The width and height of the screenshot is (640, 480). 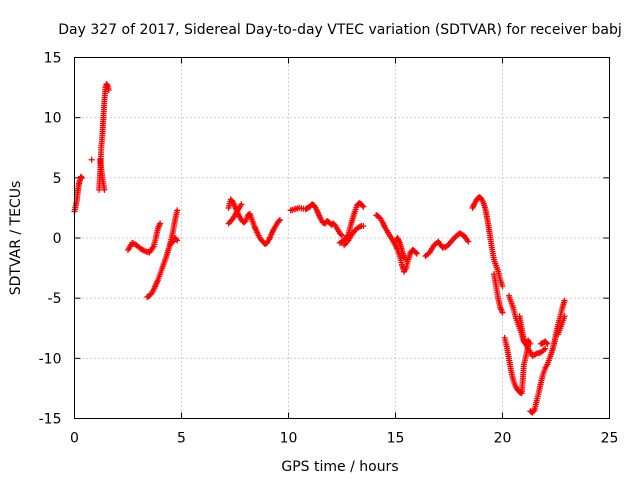 I want to click on x-tick-label: 0, so click(x=74, y=439).